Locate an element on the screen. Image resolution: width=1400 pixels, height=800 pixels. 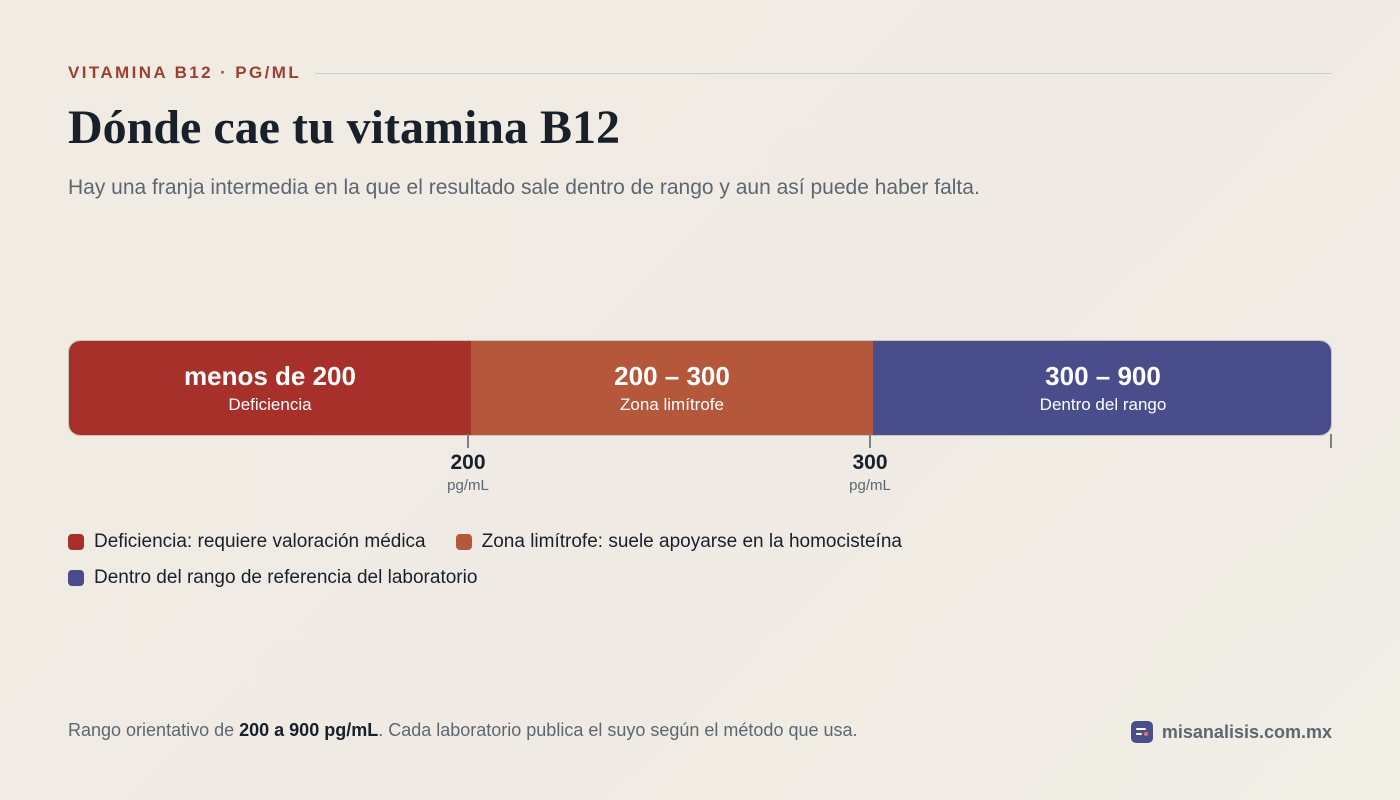
bar-segment-1: 200 – 300 Zona limítrofe is located at coordinates (672, 388).